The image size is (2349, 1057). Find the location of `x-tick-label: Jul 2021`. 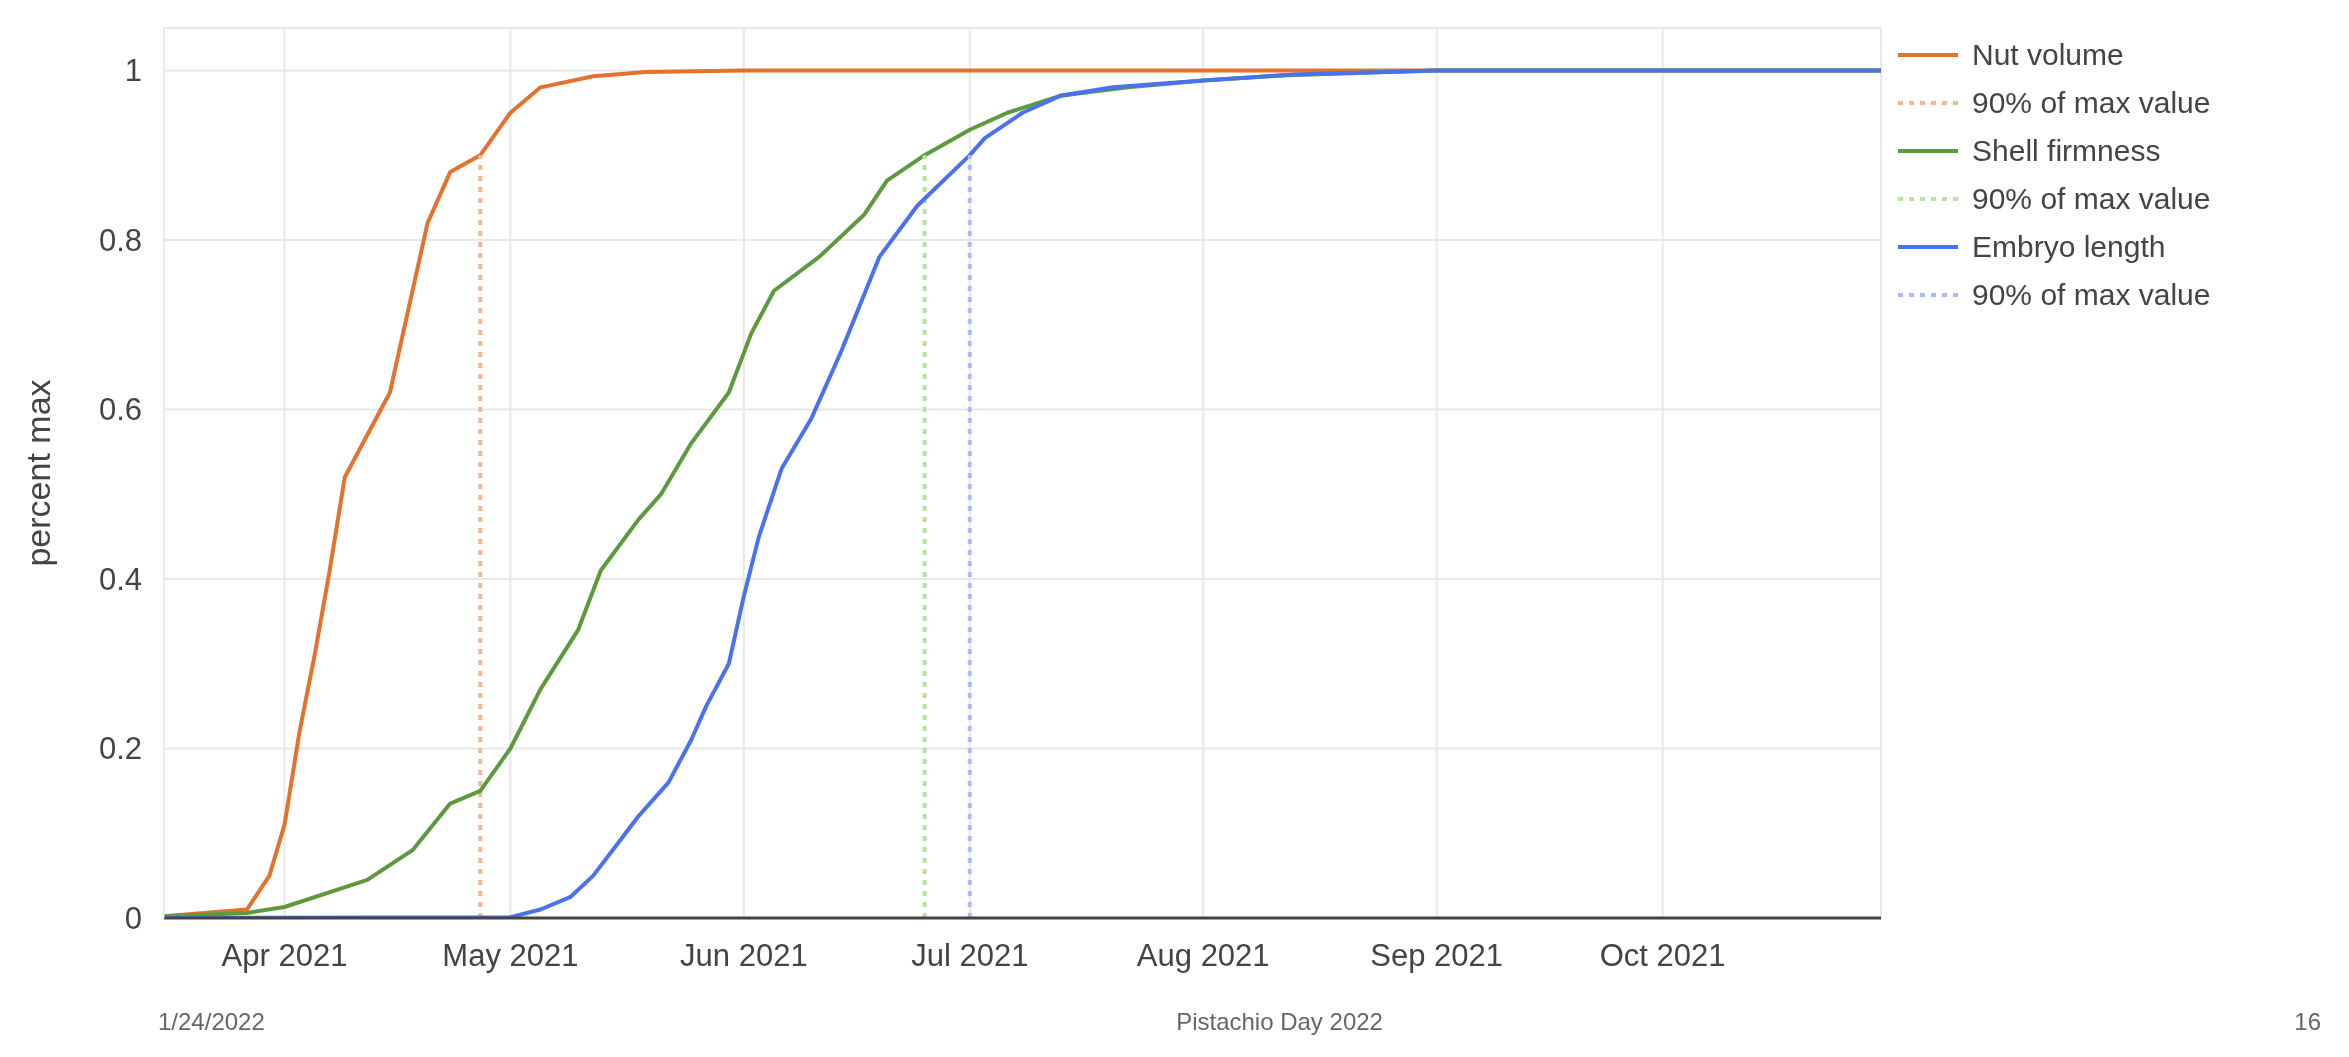

x-tick-label: Jul 2021 is located at coordinates (970, 956).